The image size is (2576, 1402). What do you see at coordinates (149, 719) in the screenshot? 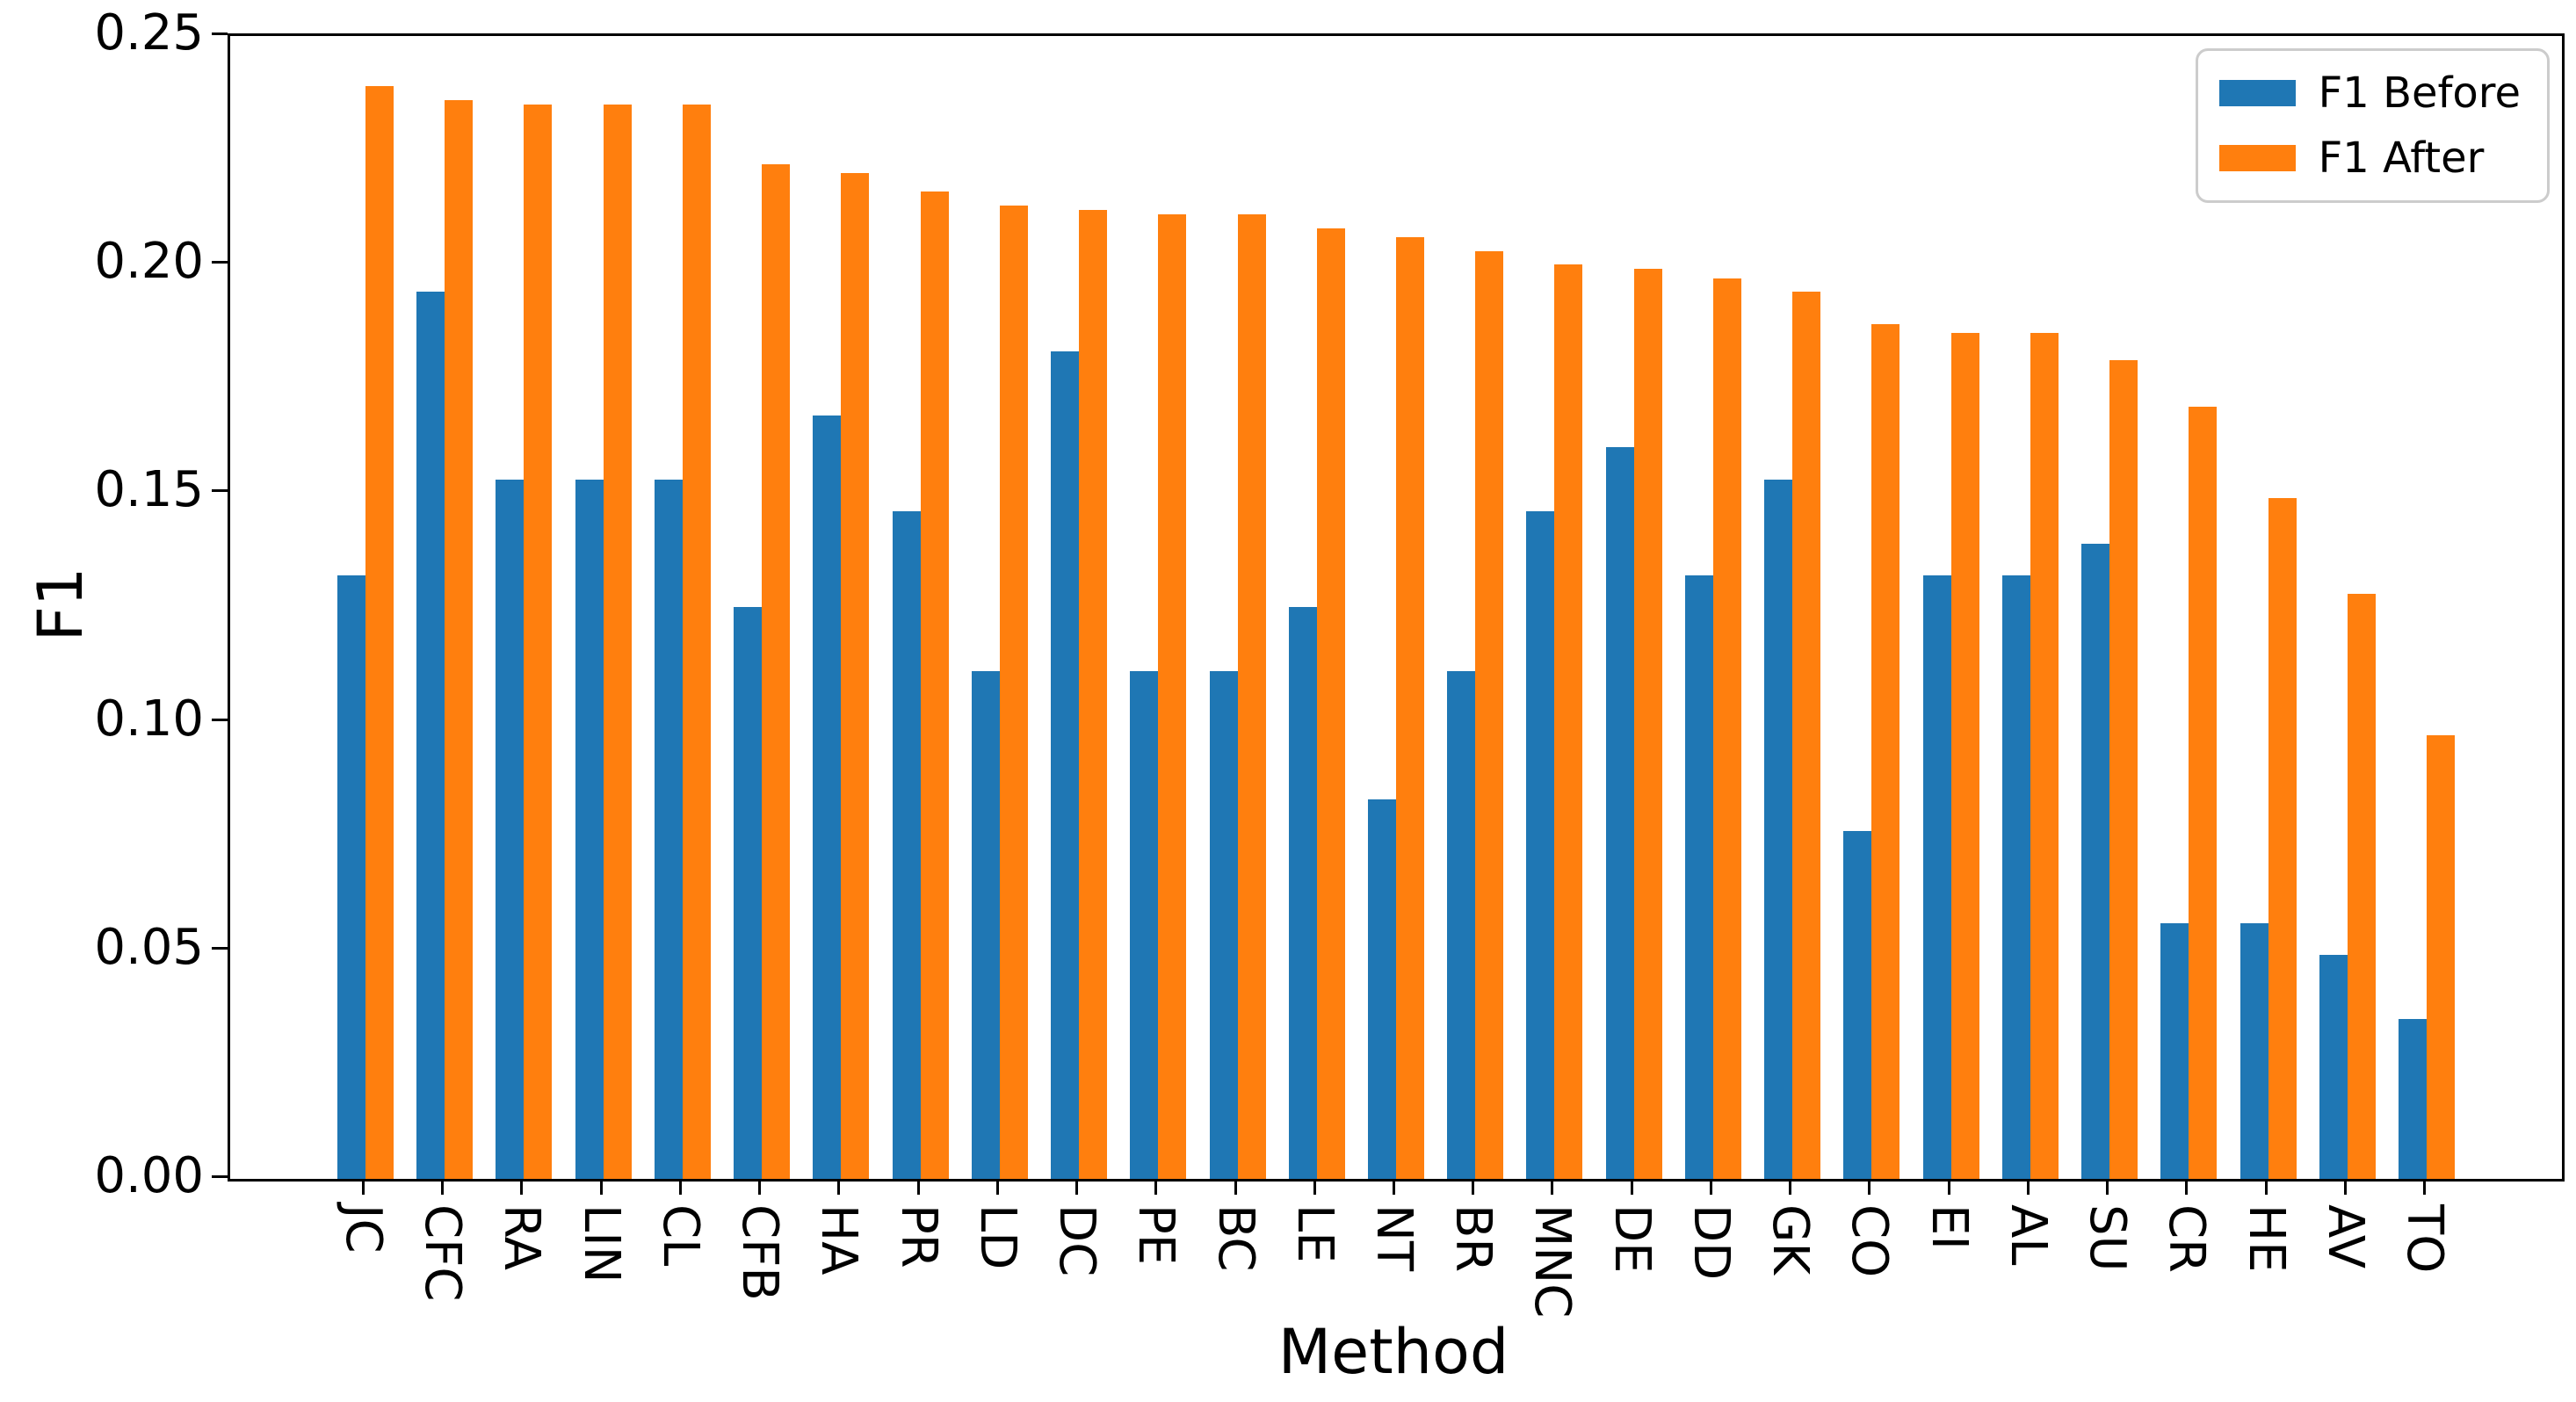
I see `y-tick-label: 0.10` at bounding box center [149, 719].